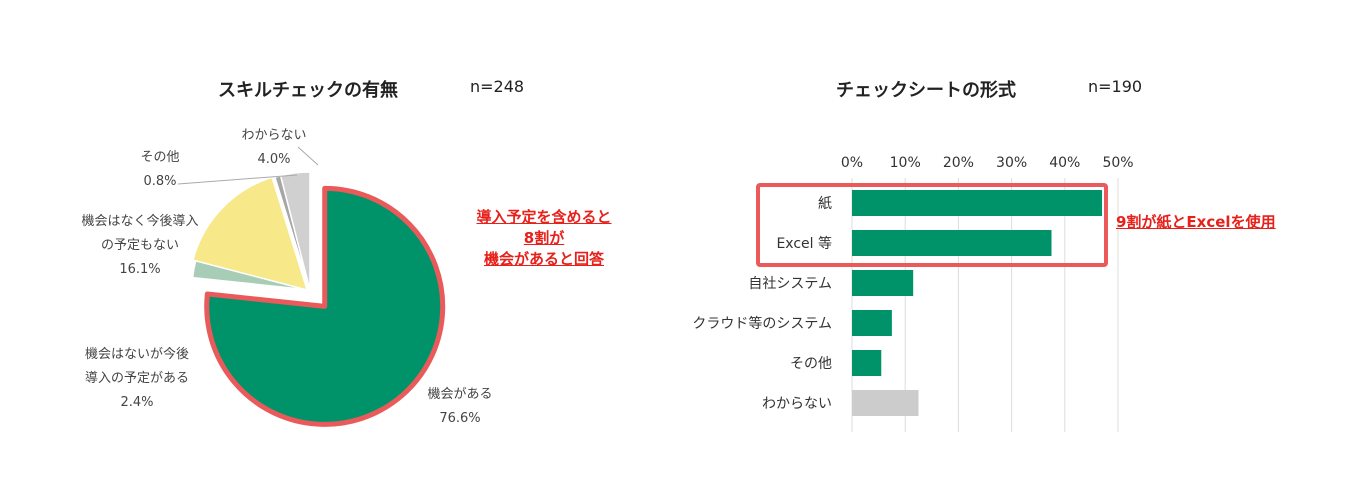  What do you see at coordinates (1064, 163) in the screenshot?
I see `bar-tick-label-4: 40%` at bounding box center [1064, 163].